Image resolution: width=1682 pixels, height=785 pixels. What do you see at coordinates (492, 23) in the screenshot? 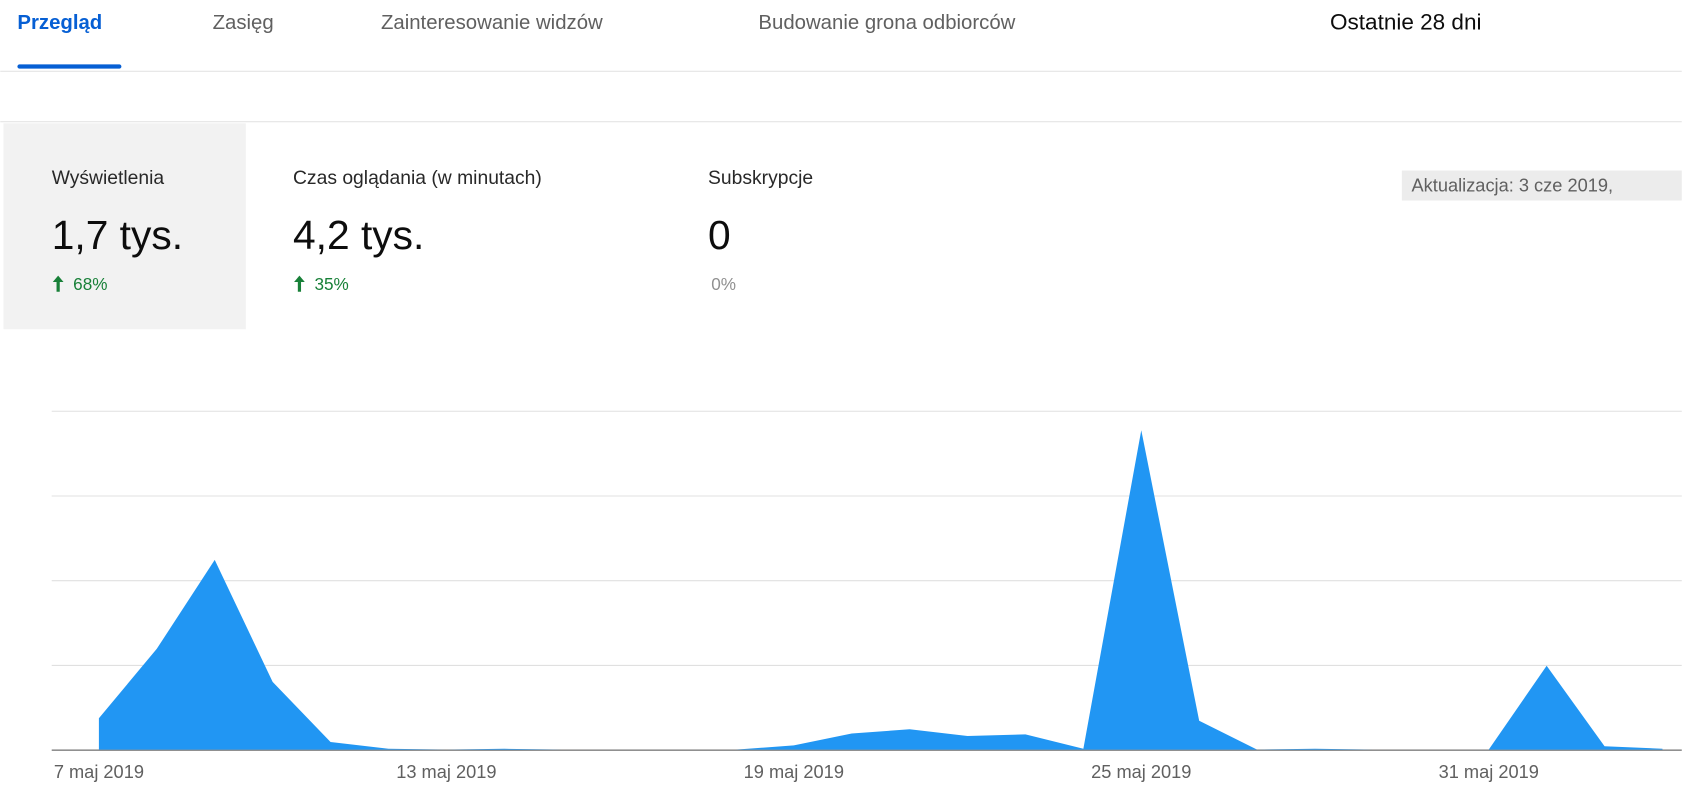
I see `tab: Zainteresowanie widzów` at bounding box center [492, 23].